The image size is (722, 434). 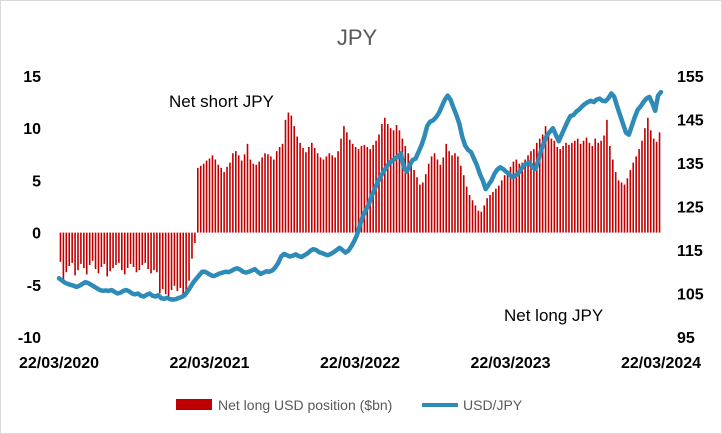 What do you see at coordinates (32, 77) in the screenshot?
I see `y-left-tick-label: 15` at bounding box center [32, 77].